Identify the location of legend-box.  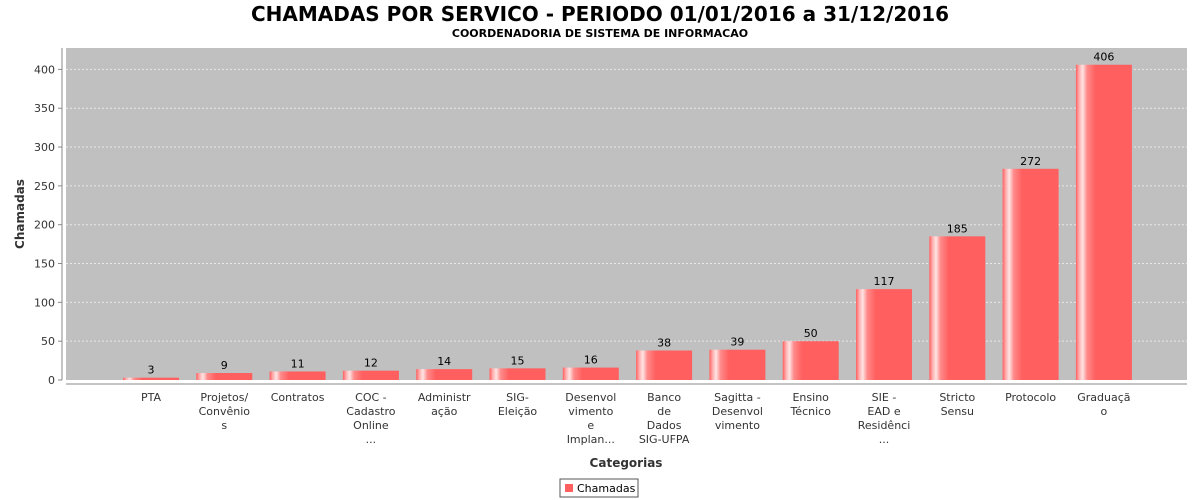
(599, 488).